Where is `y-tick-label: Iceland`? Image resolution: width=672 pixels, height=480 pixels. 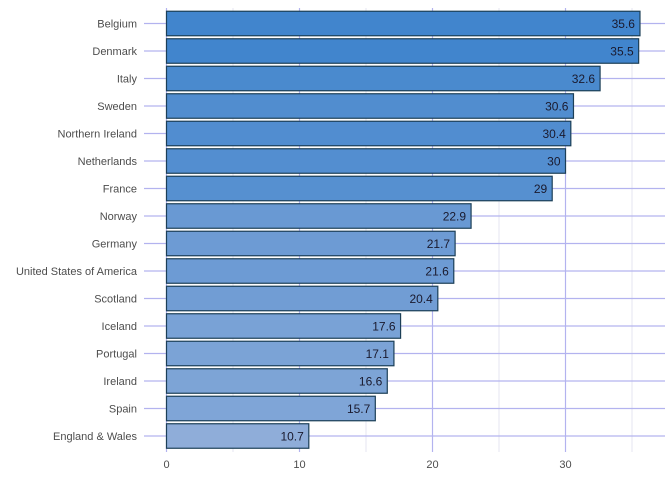
y-tick-label: Iceland is located at coordinates (119, 327).